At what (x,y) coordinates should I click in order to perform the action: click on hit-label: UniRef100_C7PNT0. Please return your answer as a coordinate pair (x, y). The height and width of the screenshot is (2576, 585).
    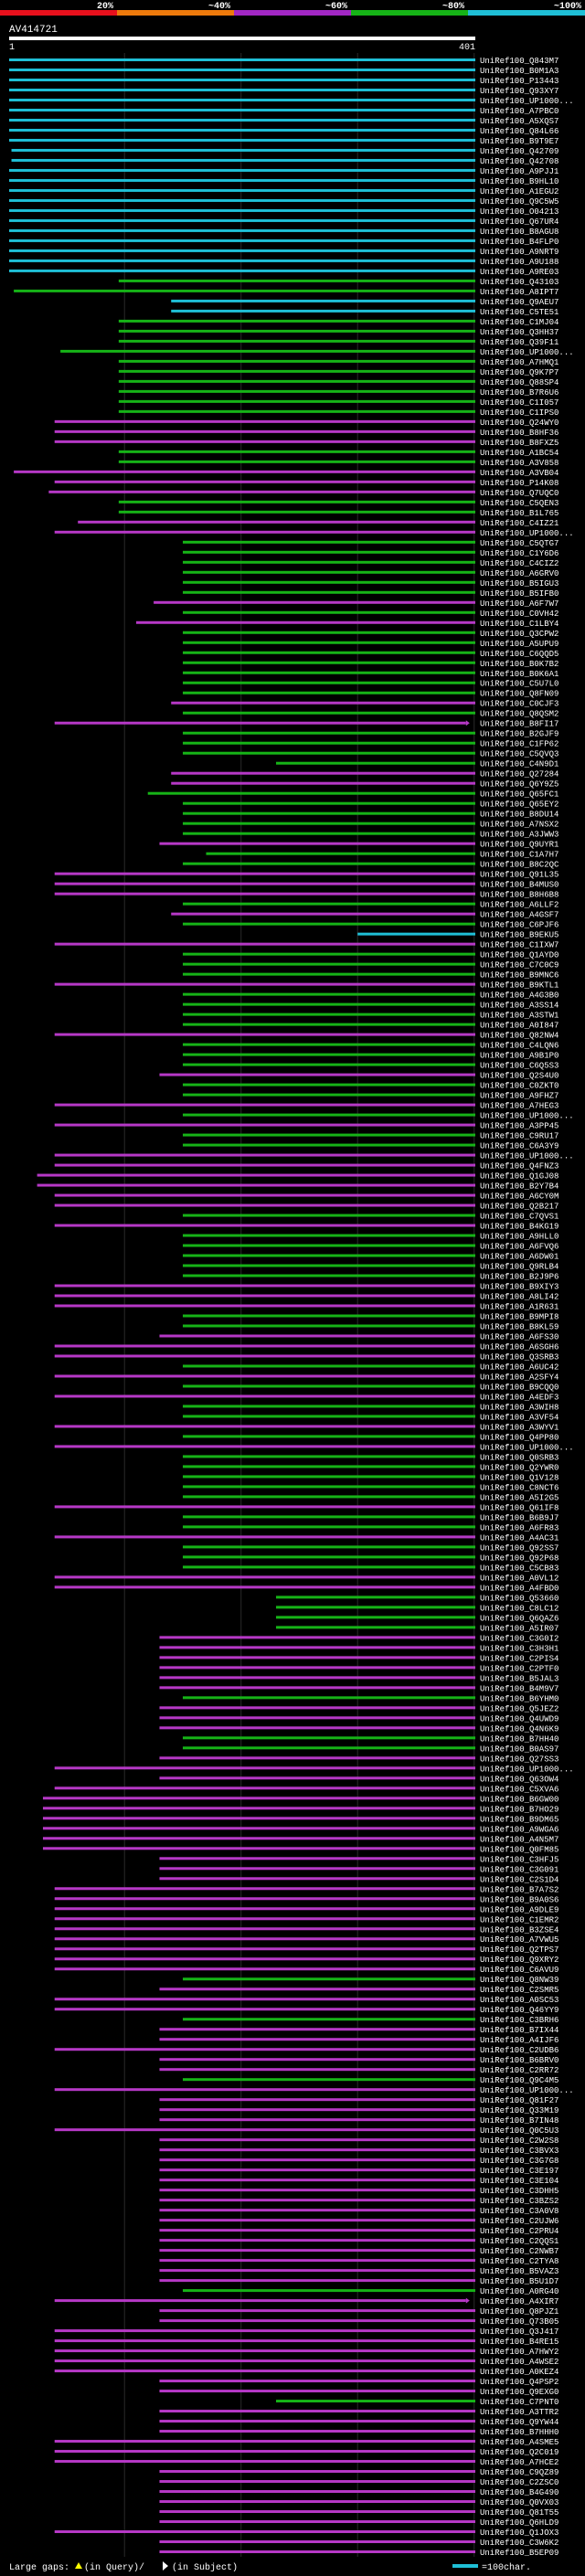
    Looking at the image, I should click on (519, 2402).